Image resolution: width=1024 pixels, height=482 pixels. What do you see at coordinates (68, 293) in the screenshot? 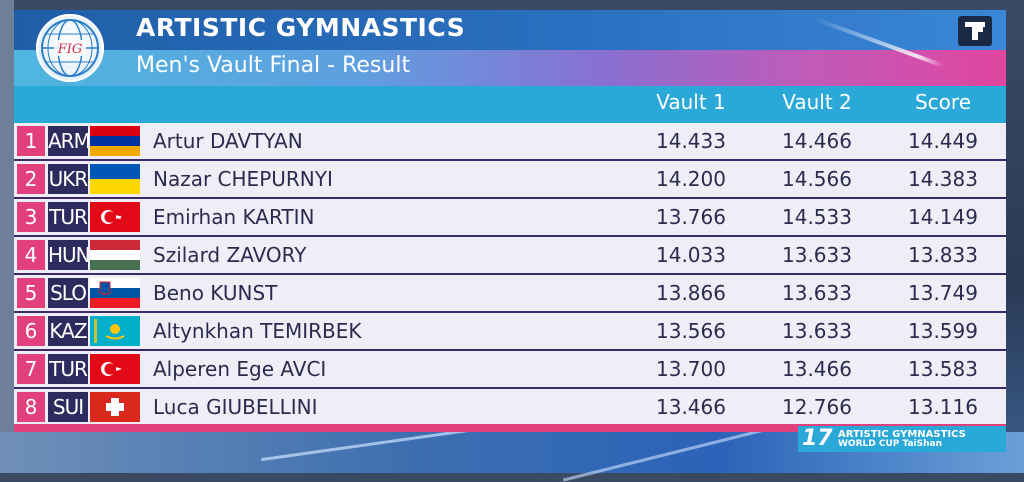
I see `country-code: SLO` at bounding box center [68, 293].